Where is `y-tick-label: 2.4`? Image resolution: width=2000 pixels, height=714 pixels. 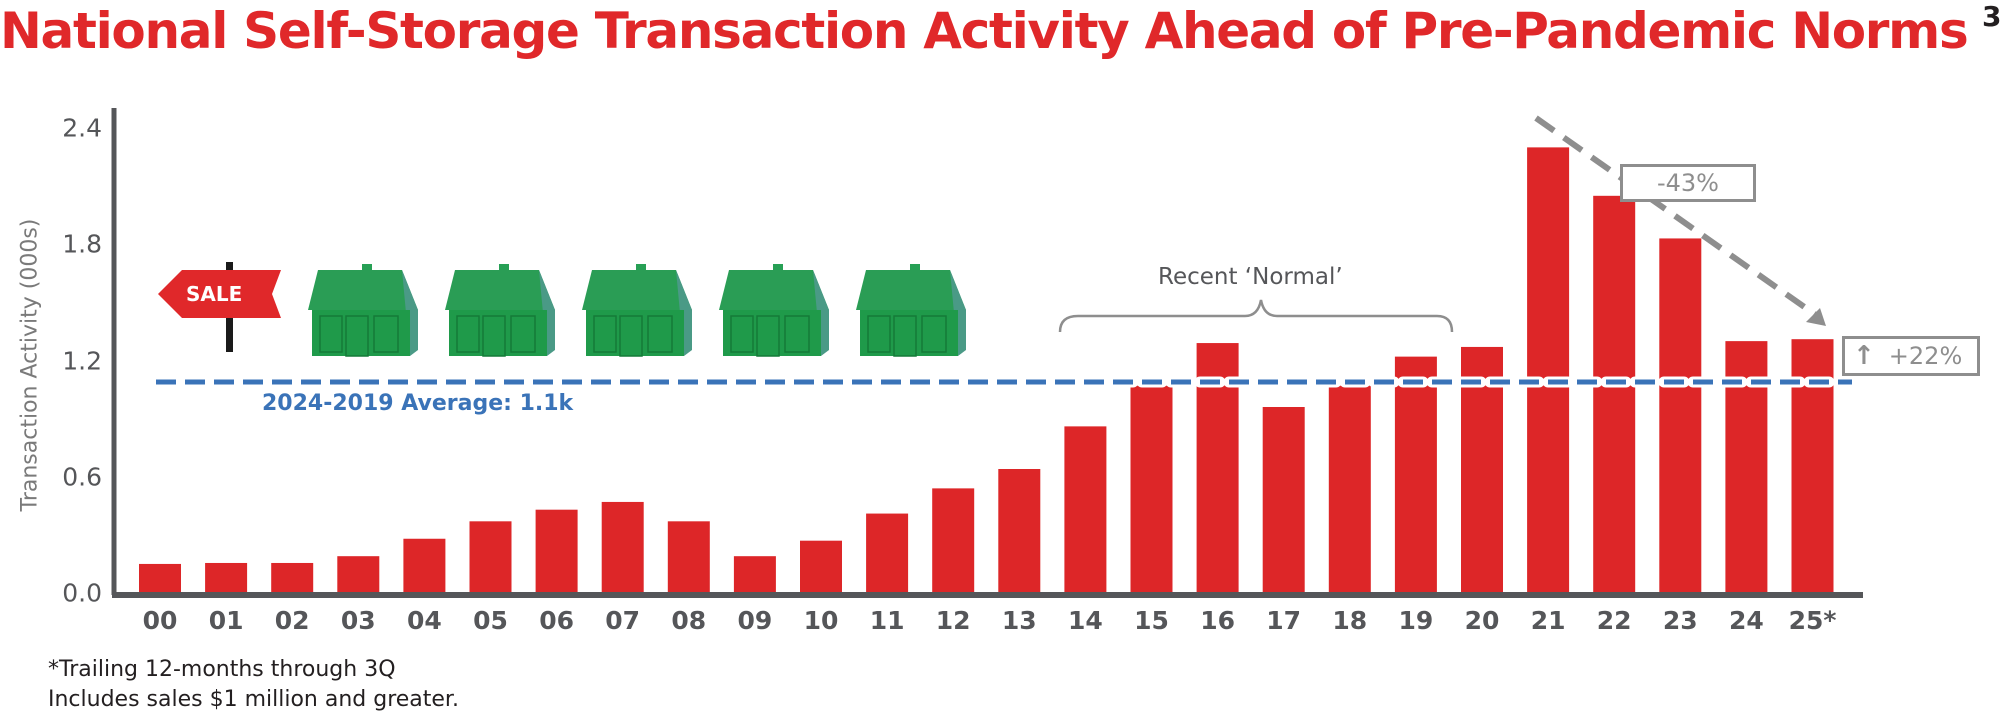
y-tick-label: 2.4 is located at coordinates (82, 128).